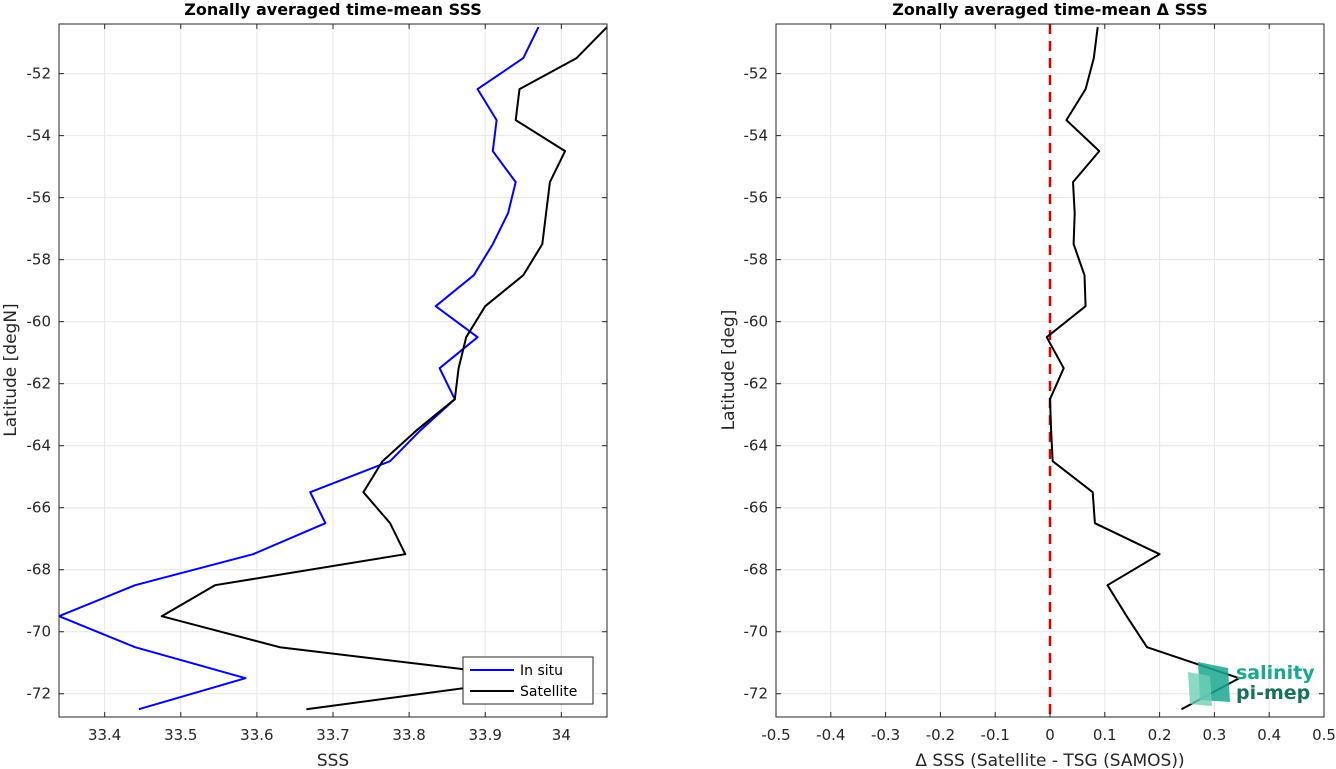 Image resolution: width=1336 pixels, height=769 pixels. I want to click on x-tick-label: 0, so click(1050, 735).